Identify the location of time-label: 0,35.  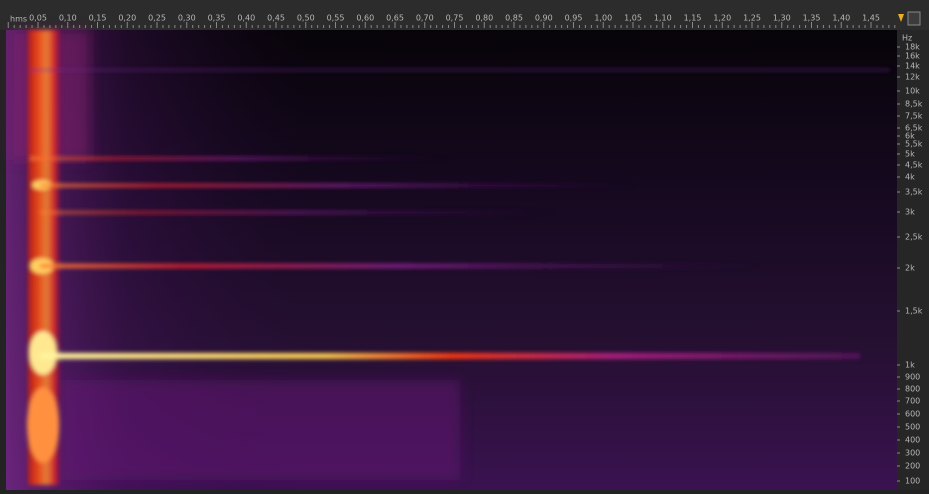
(217, 18).